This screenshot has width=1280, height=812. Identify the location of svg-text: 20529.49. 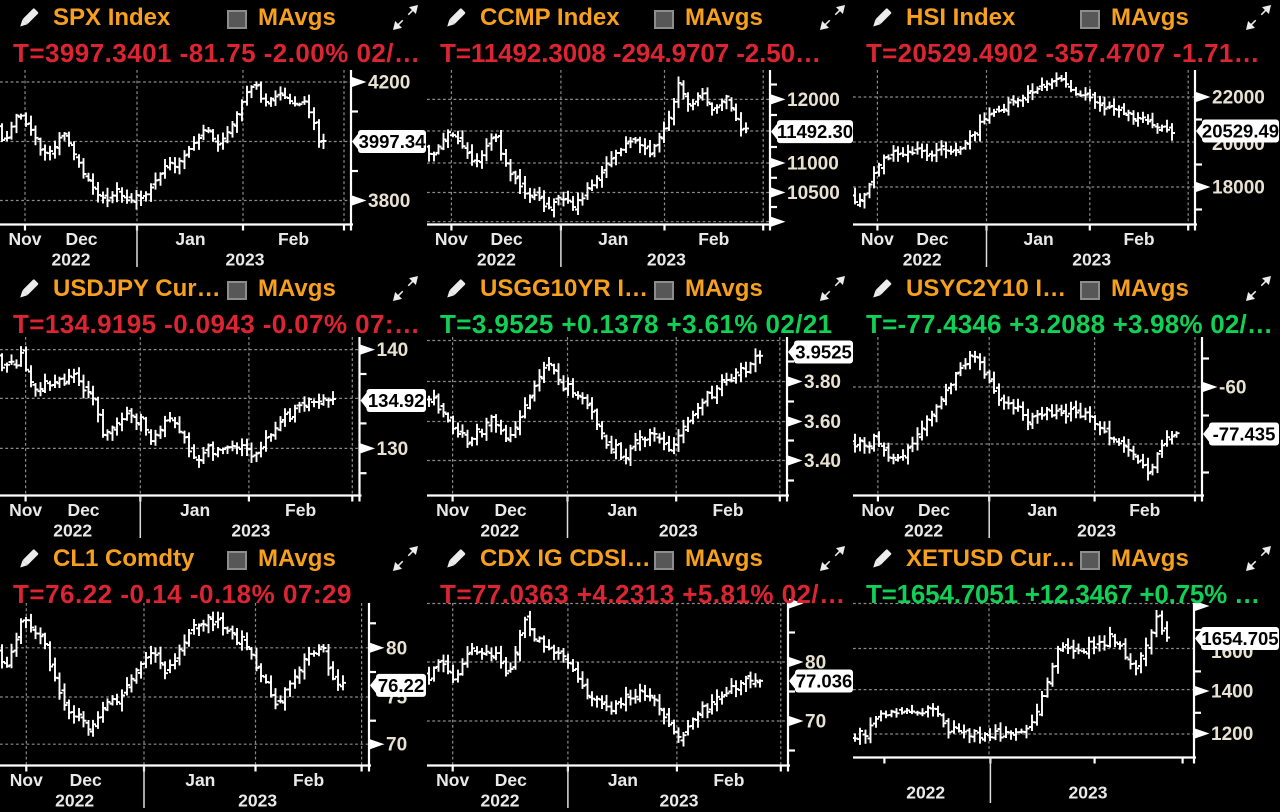
(1240, 131).